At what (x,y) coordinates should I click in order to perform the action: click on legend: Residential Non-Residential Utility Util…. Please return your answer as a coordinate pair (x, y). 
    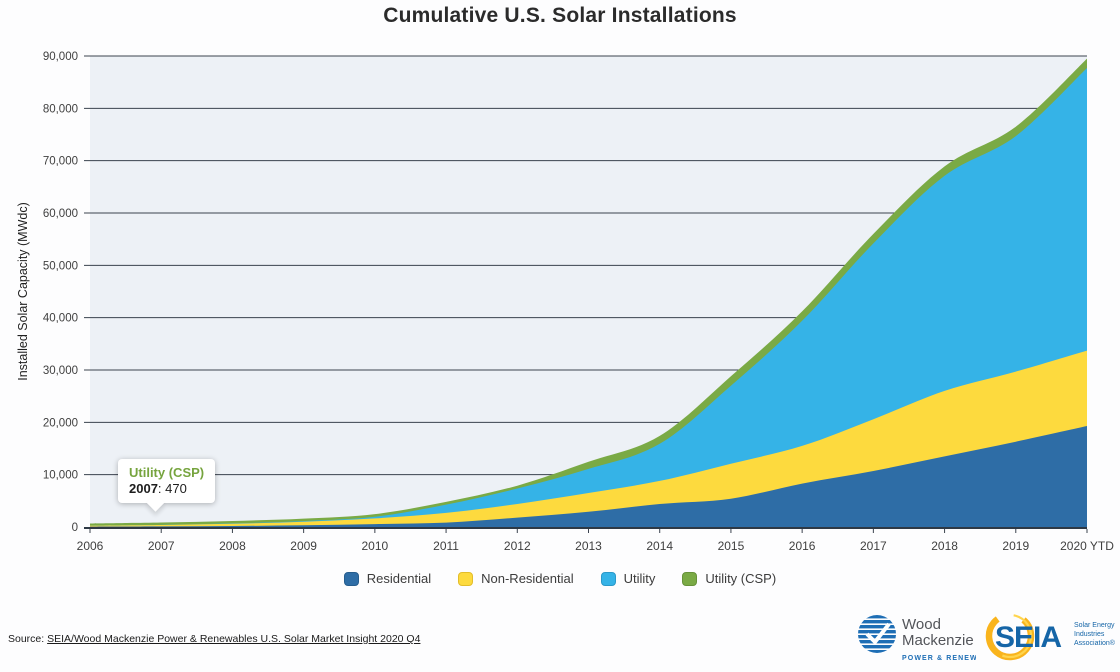
    Looking at the image, I should click on (560, 578).